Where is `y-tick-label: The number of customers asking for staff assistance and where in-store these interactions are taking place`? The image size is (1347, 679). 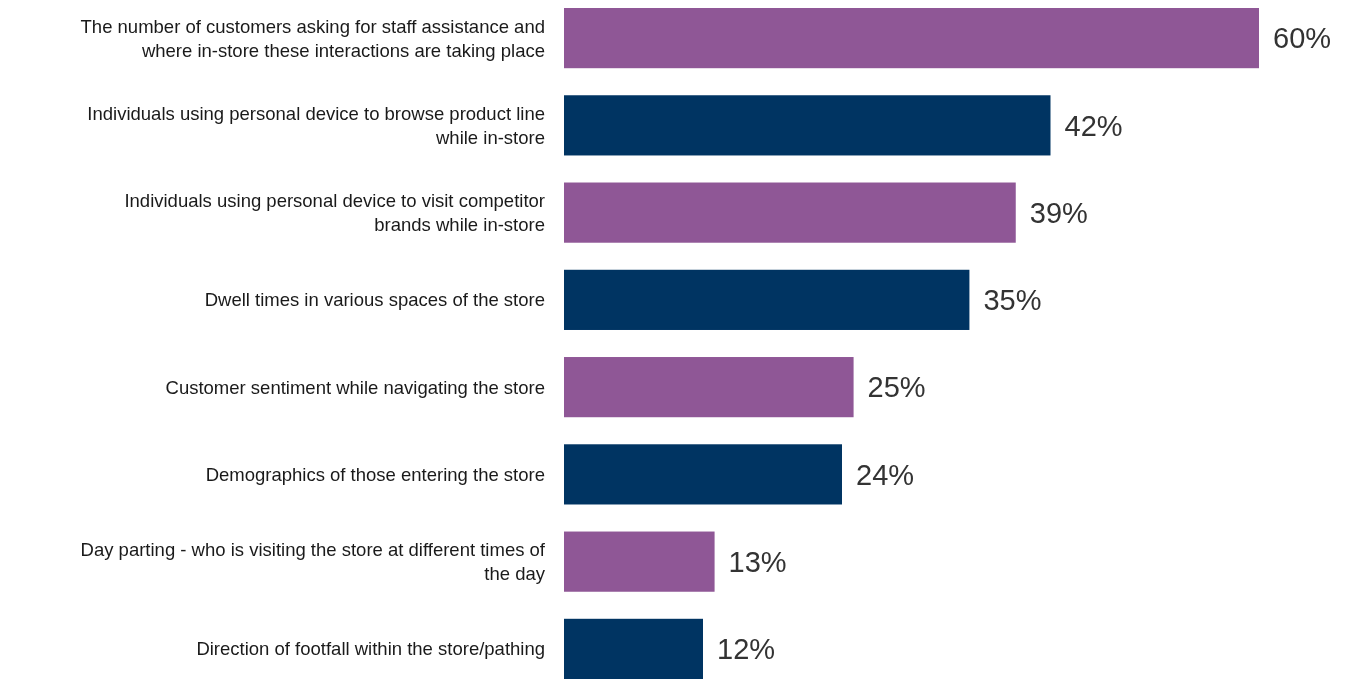 y-tick-label: The number of customers asking for staff assistance and where in-store these interactions are taking place is located at coordinates (312, 38).